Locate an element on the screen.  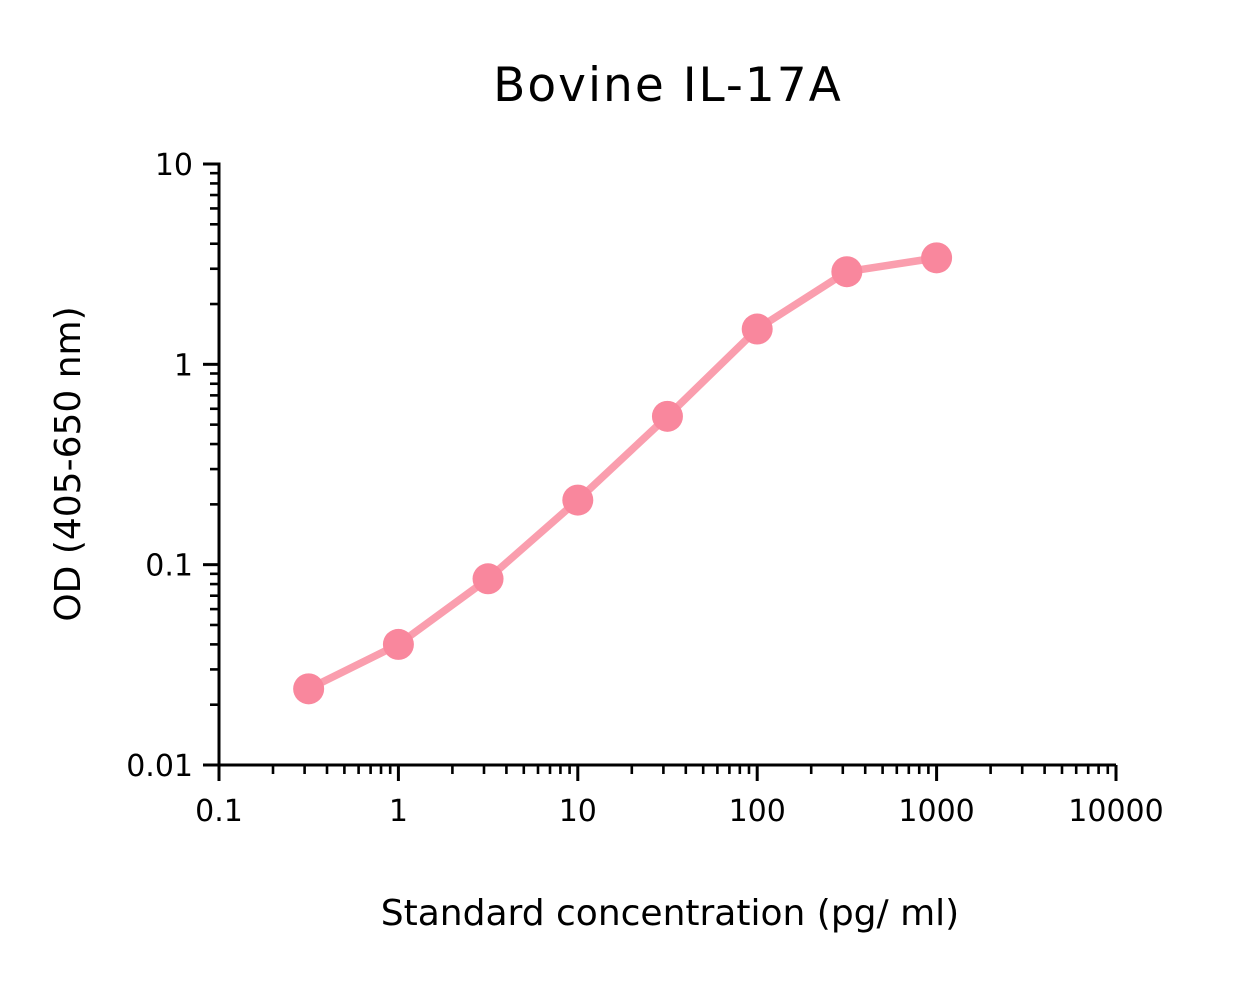
chart-title: Bovine IL-17A is located at coordinates (668, 85).